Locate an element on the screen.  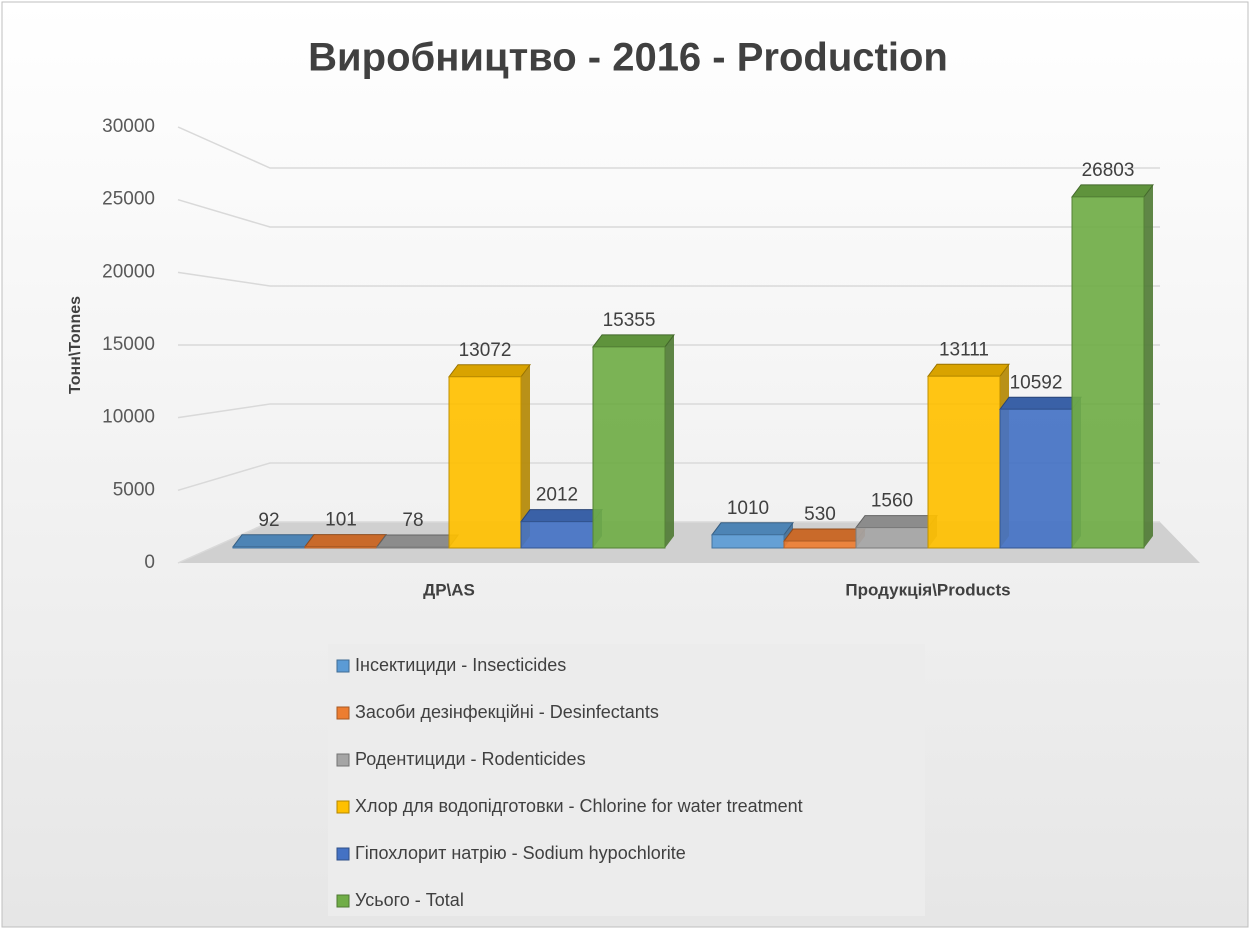
value-label: 530 is located at coordinates (820, 514).